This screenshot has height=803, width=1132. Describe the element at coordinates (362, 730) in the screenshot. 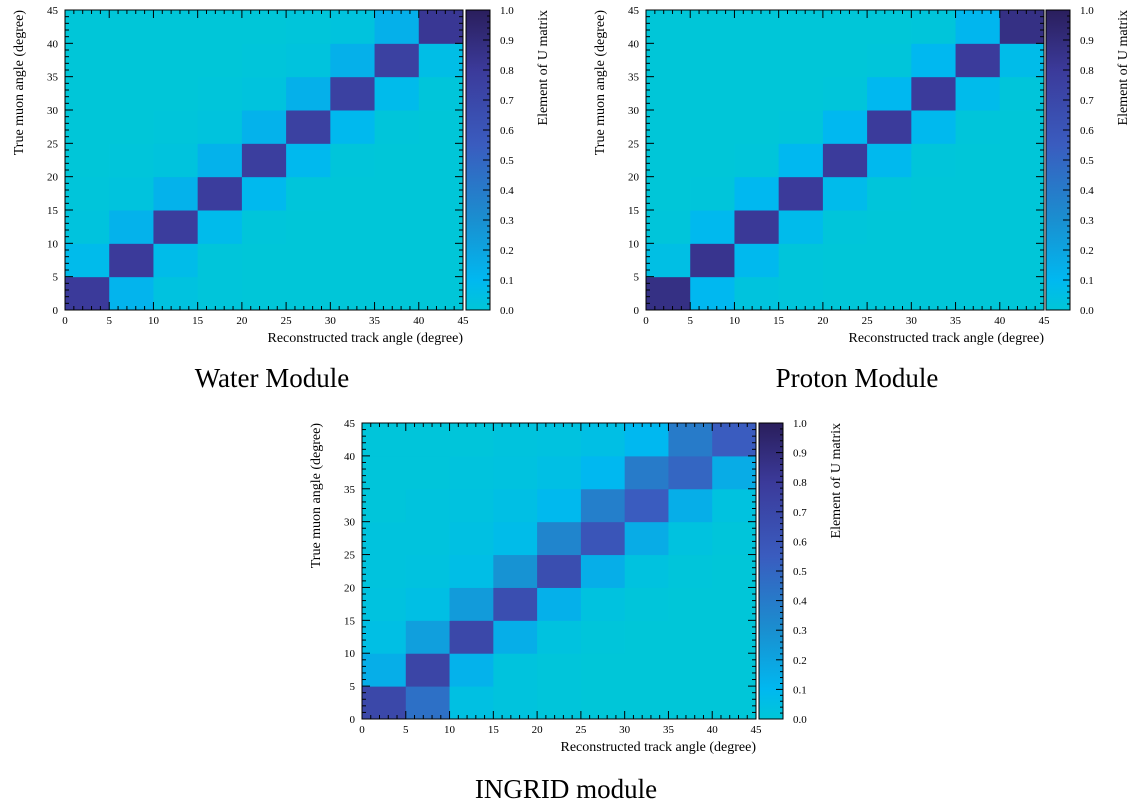

I see `x-tick-label: 0` at that location.